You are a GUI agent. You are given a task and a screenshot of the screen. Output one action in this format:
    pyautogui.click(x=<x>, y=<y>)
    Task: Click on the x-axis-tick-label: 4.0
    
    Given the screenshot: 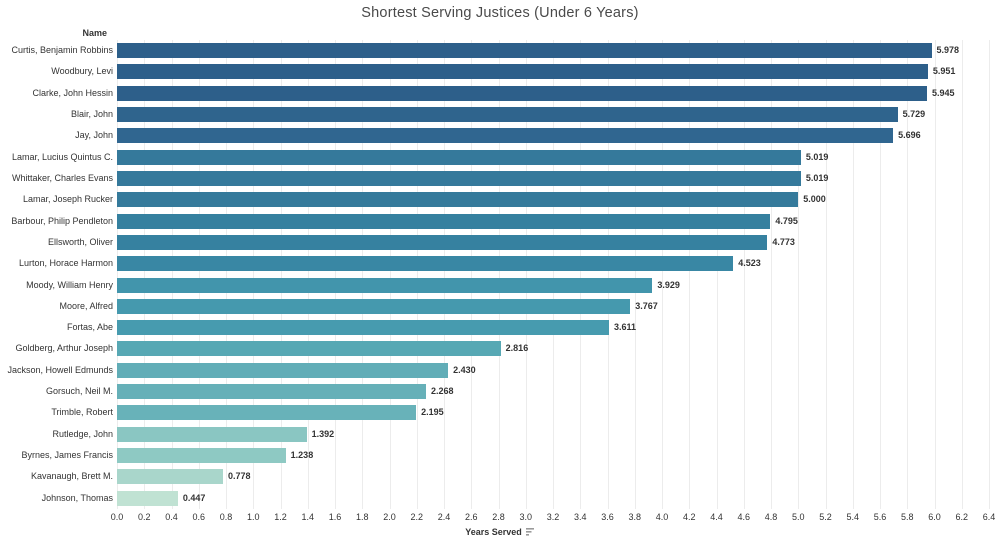 What is the action you would take?
    pyautogui.click(x=662, y=517)
    